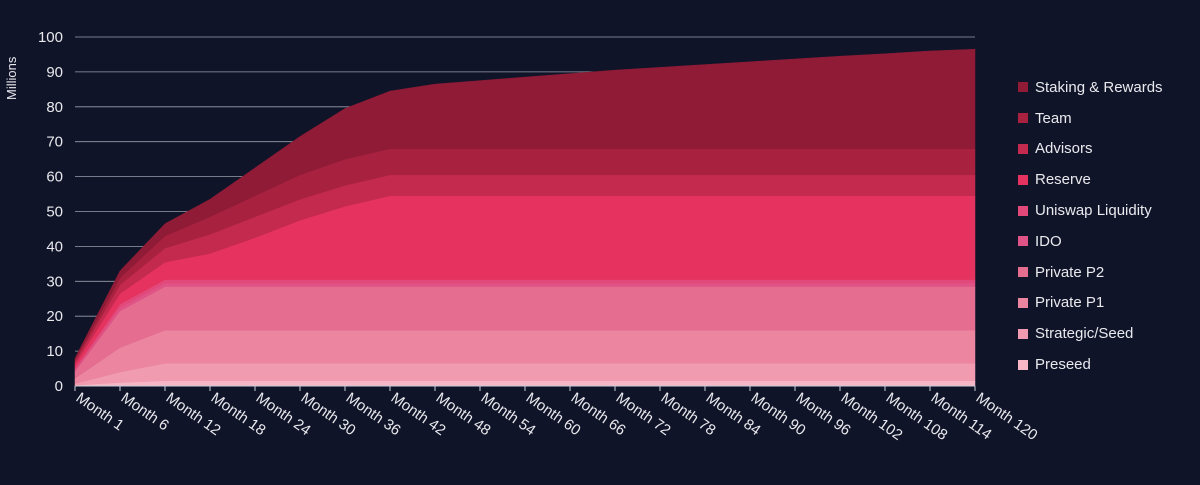  I want to click on legend-item: Advisors, so click(1090, 149).